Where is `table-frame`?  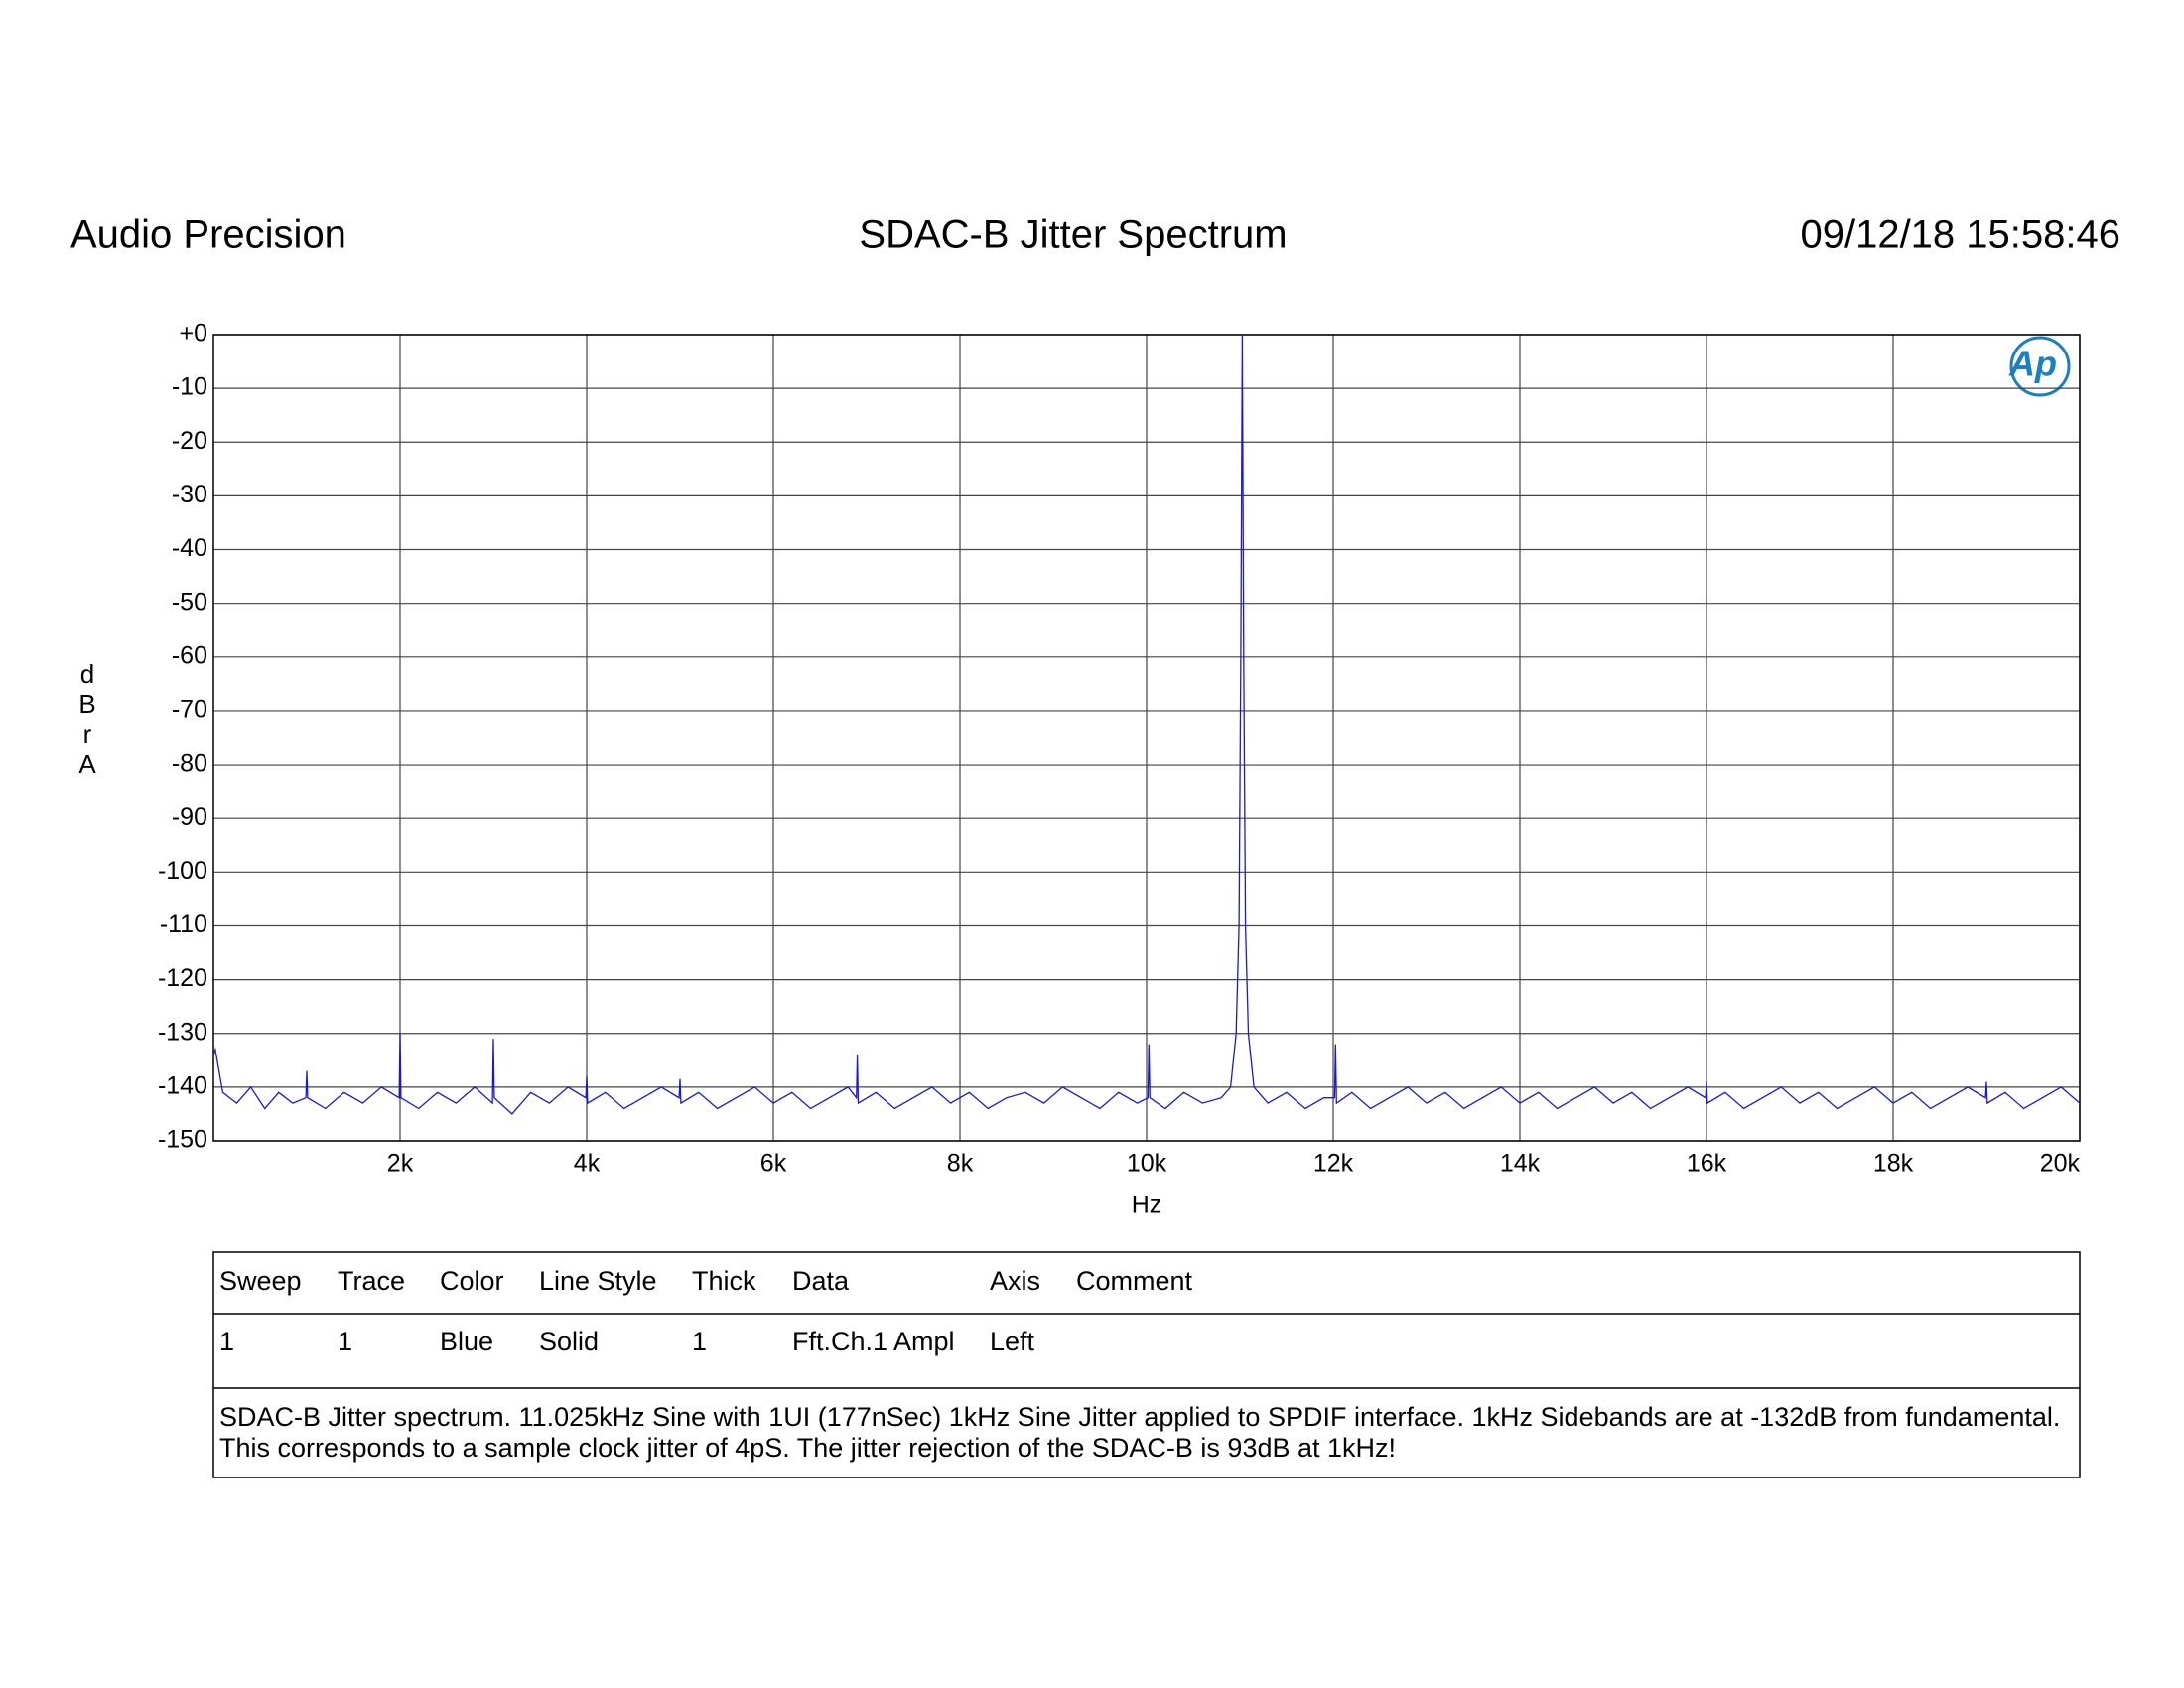 table-frame is located at coordinates (1146, 1364).